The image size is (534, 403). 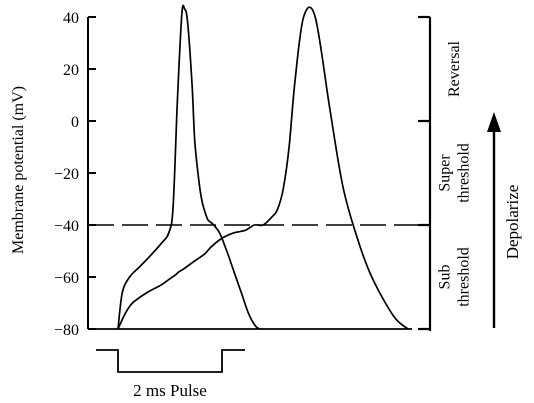 What do you see at coordinates (71, 70) in the screenshot?
I see `y-tick-label: 20` at bounding box center [71, 70].